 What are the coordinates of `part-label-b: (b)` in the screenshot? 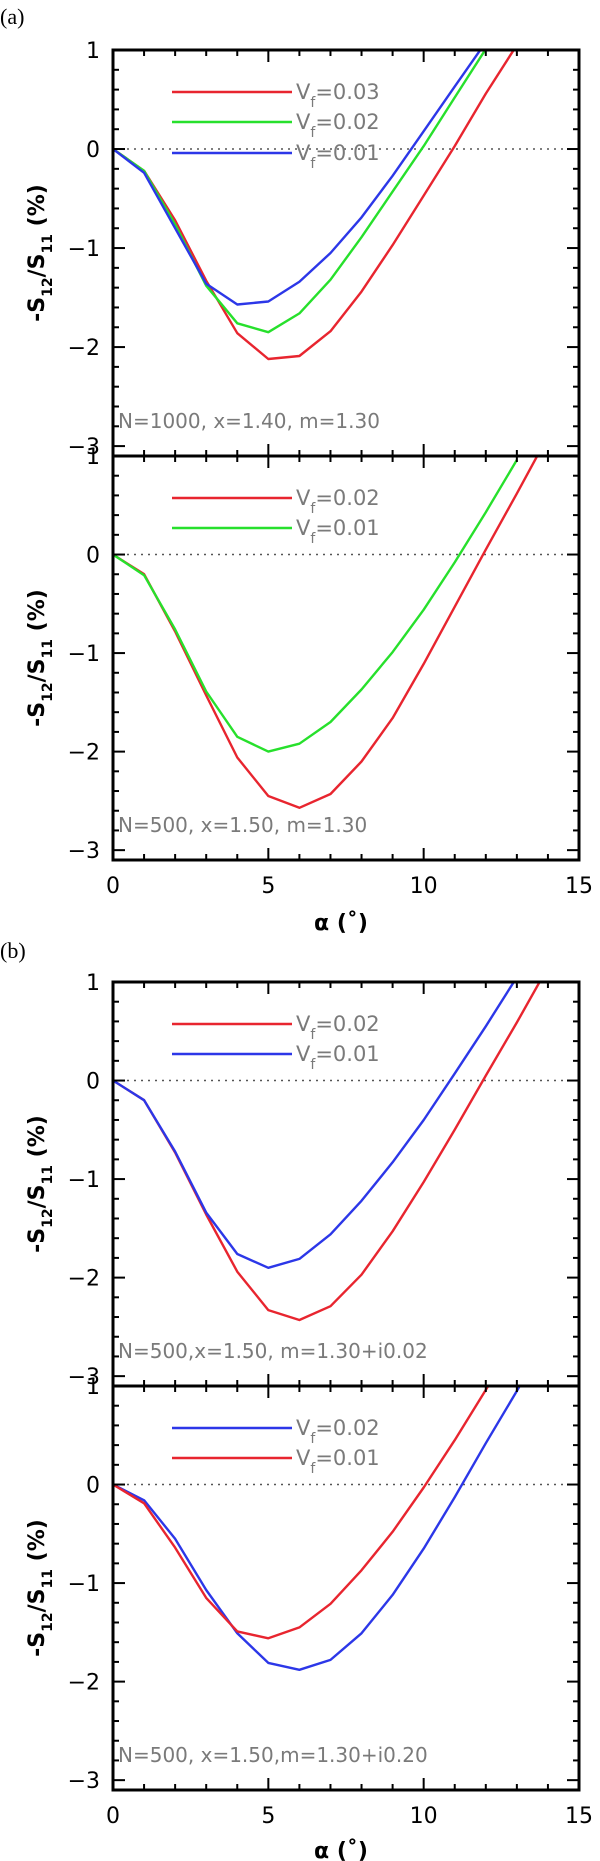 It's located at (13, 950).